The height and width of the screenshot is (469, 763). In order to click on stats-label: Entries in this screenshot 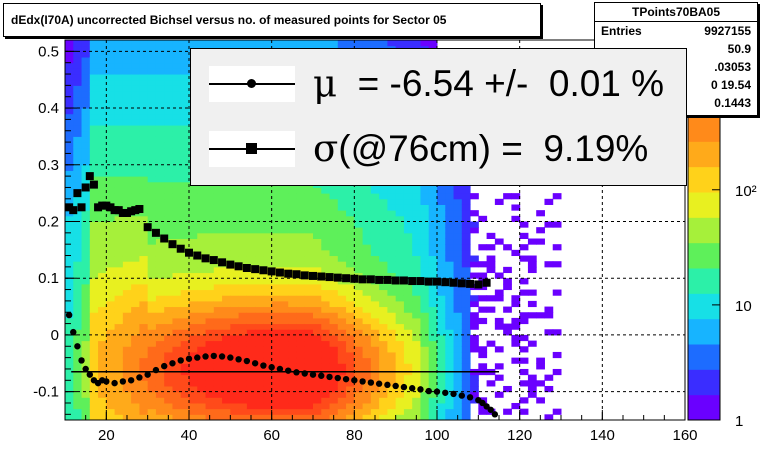, I will do `click(621, 31)`.